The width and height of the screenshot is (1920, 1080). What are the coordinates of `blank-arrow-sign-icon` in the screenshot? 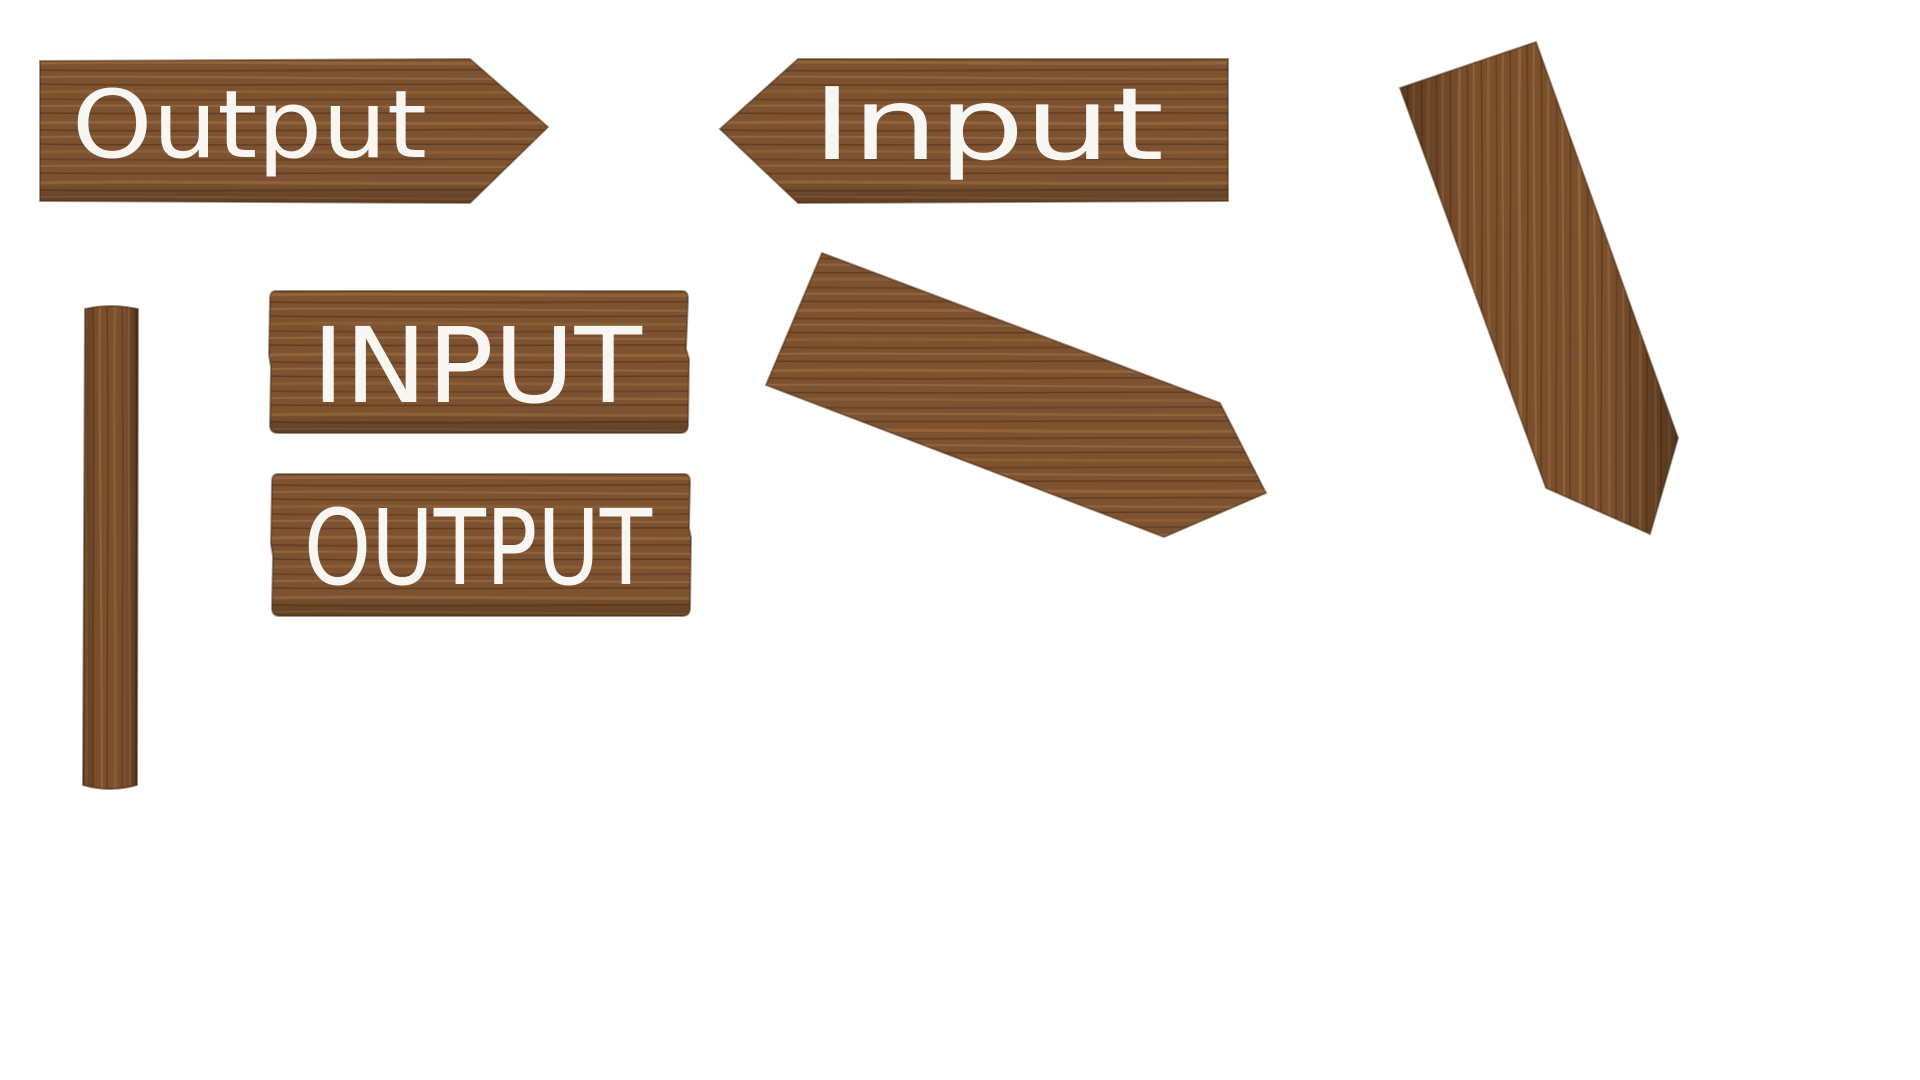 It's located at (1016, 395).